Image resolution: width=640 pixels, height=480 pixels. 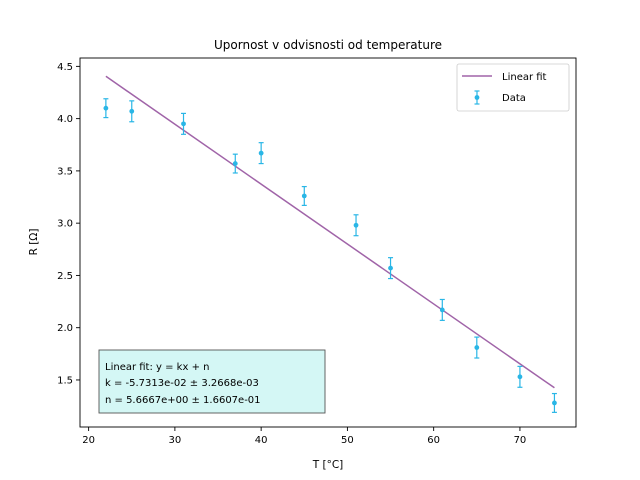 I want to click on y-tick-label: 3.0, so click(x=65, y=224).